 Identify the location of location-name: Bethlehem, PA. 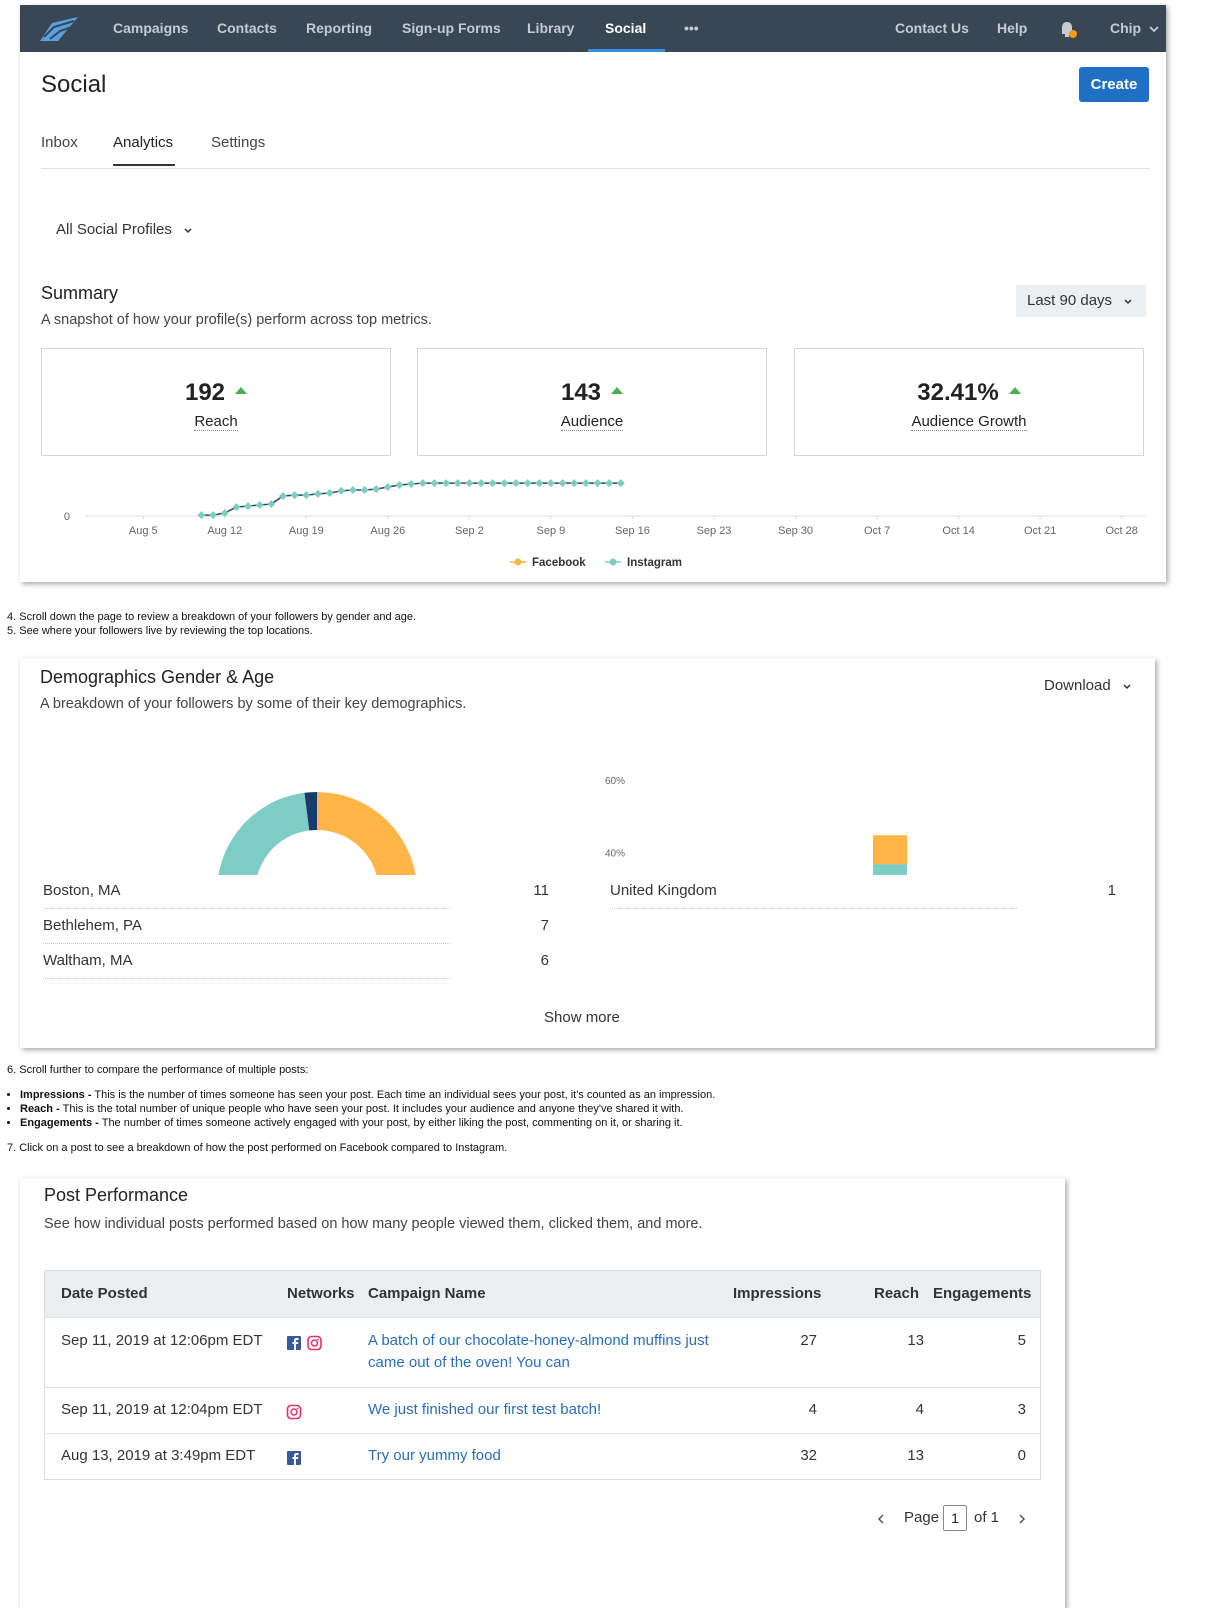
(92, 925).